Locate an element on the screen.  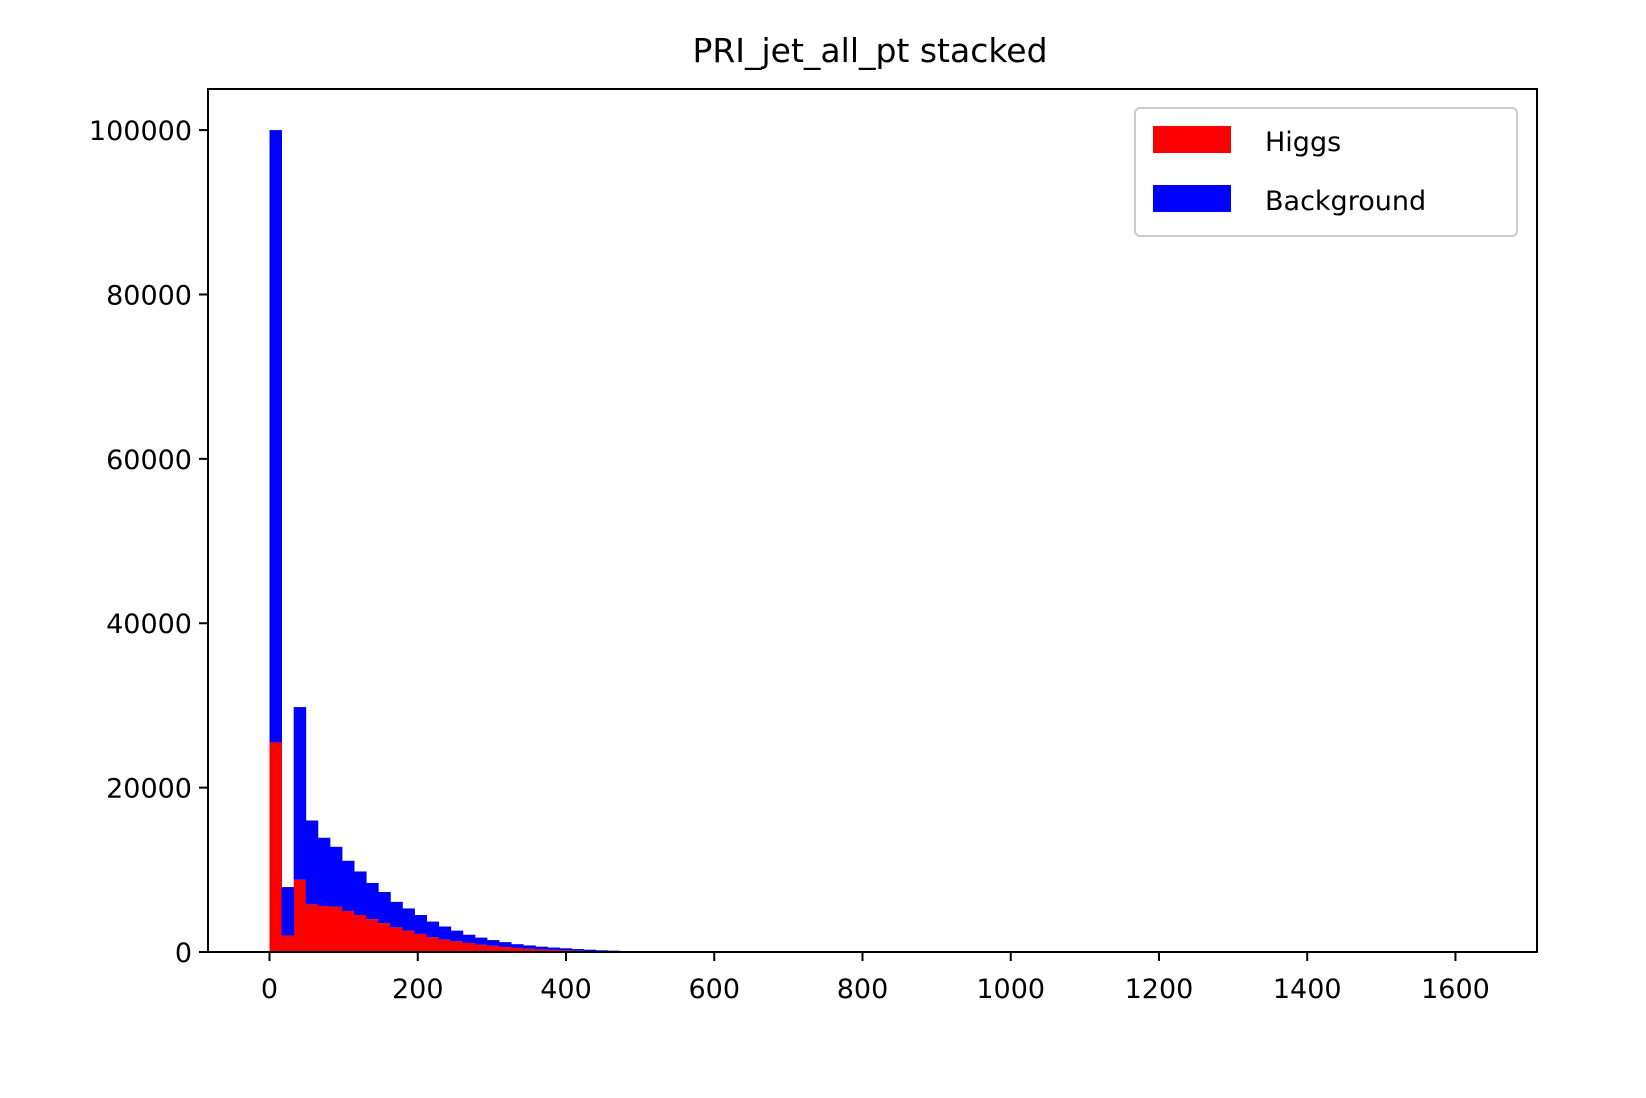
y-tick-label: 60000 is located at coordinates (149, 460).